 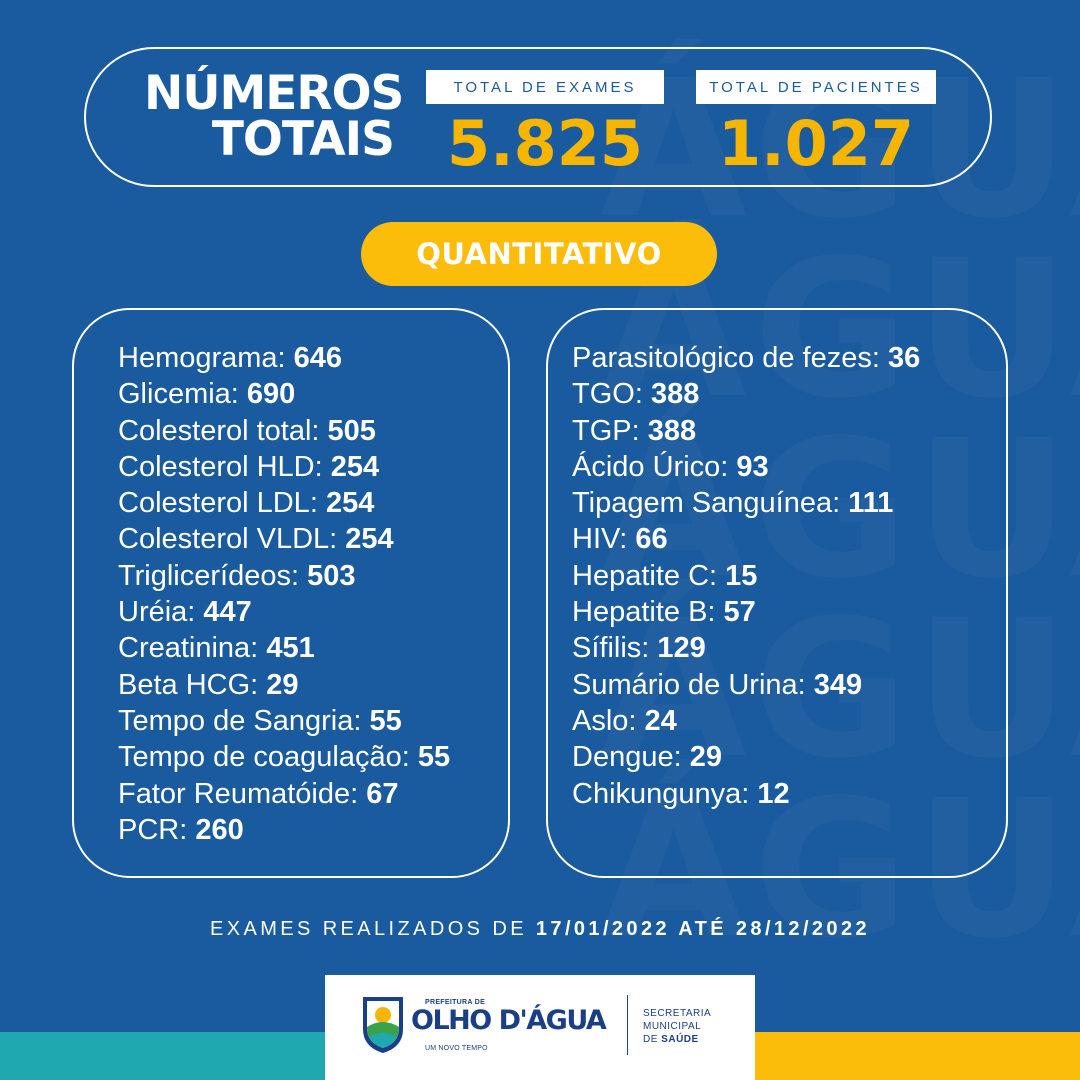 I want to click on exam-list-item: Colesterol LDL: 254, so click(x=284, y=503).